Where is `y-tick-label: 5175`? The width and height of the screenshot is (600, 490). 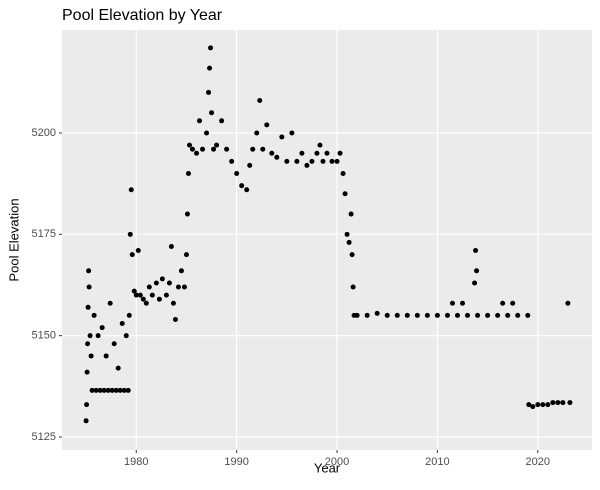 y-tick-label: 5175 is located at coordinates (44, 234).